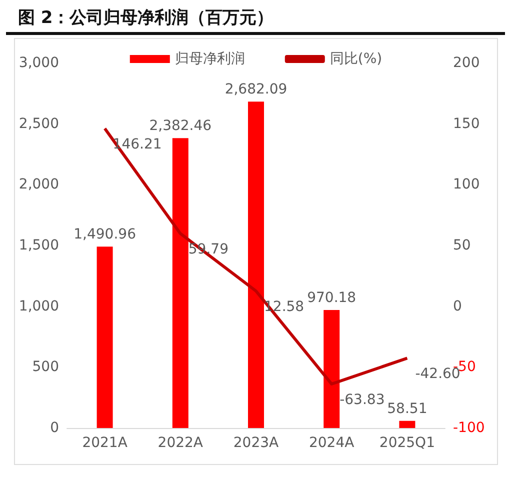  Describe the element at coordinates (54, 428) in the screenshot. I see `y-tick-label: 0` at that location.